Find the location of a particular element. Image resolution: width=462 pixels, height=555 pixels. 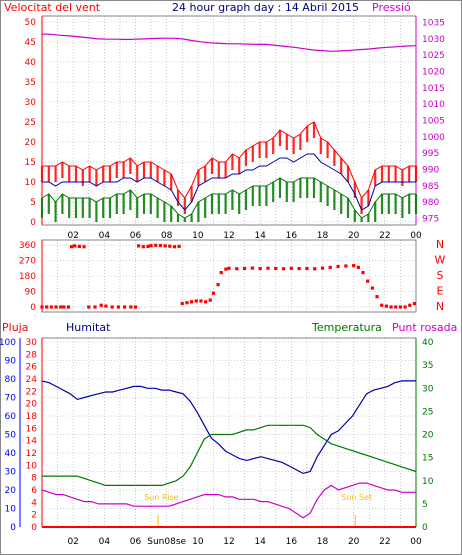

y-left-tick-label: 40 is located at coordinates (31, 63).